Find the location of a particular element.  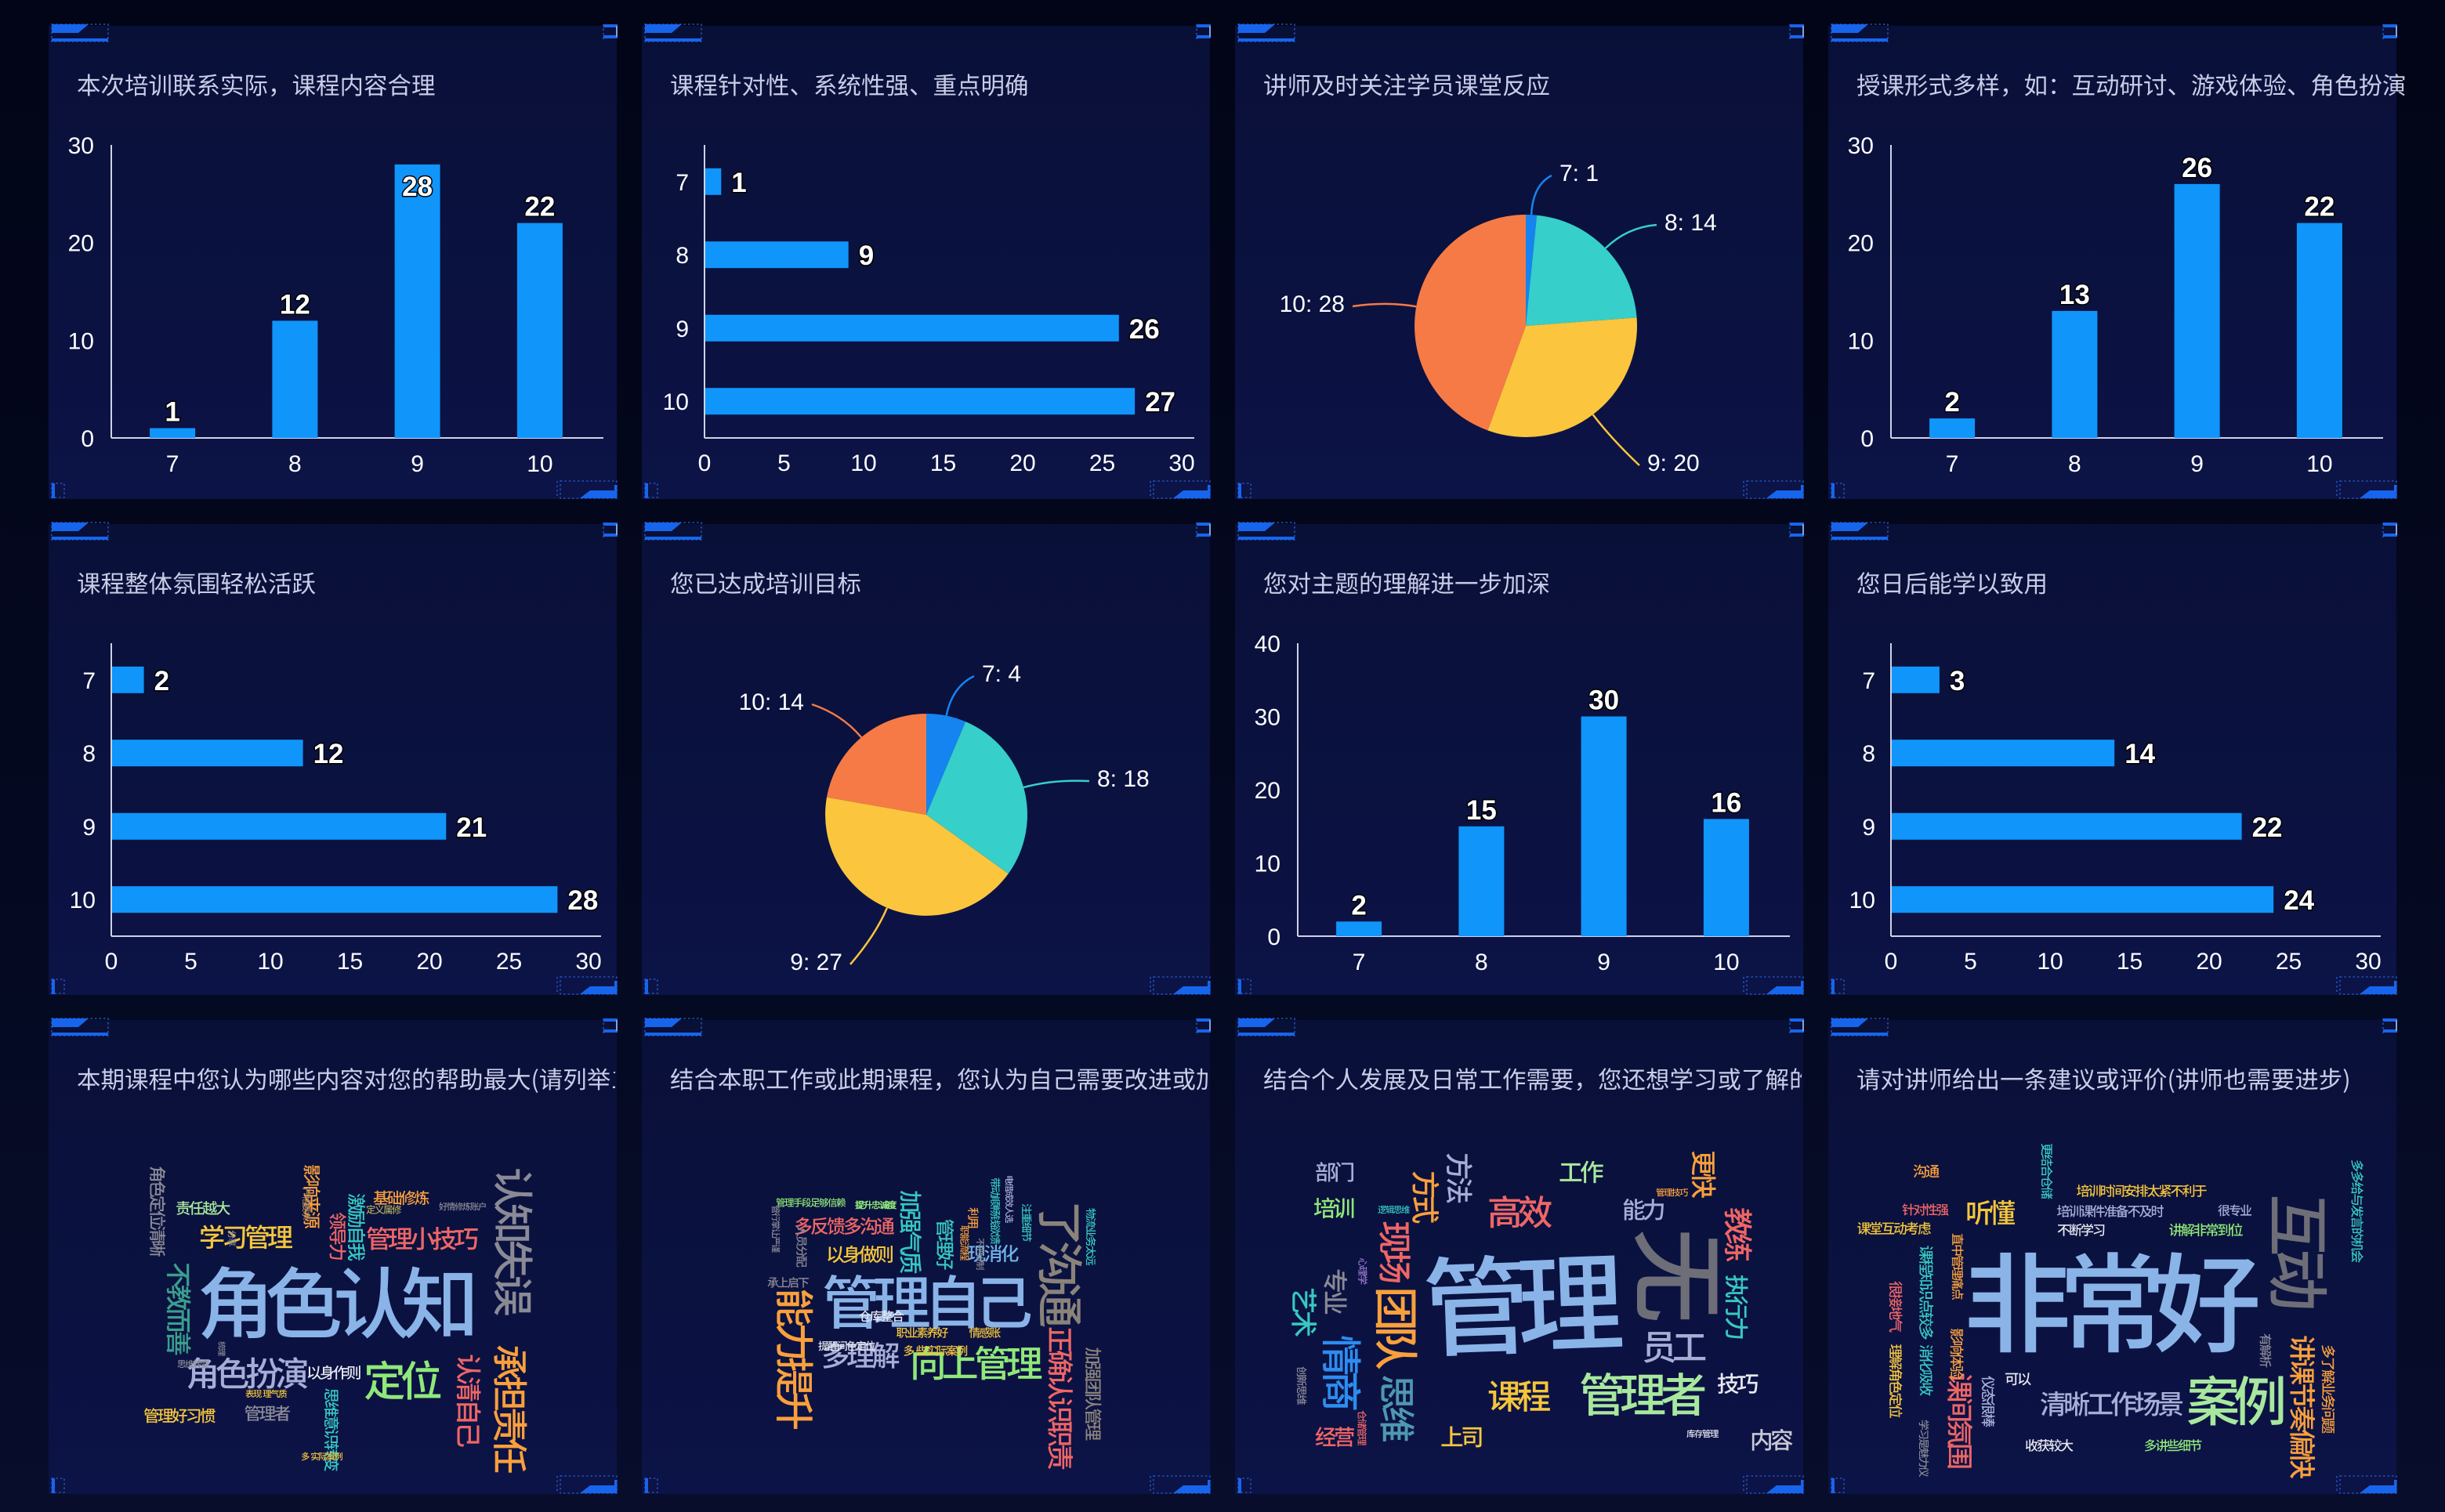

svg-text: 9: 27 is located at coordinates (816, 963).